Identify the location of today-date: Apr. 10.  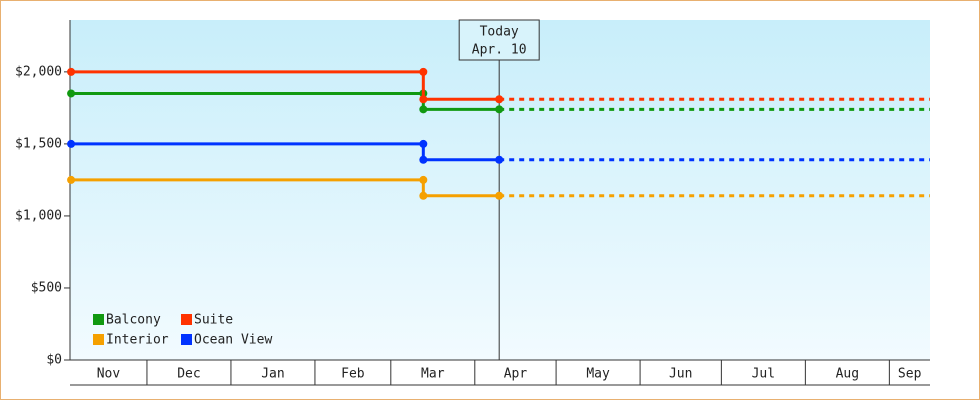
(499, 50).